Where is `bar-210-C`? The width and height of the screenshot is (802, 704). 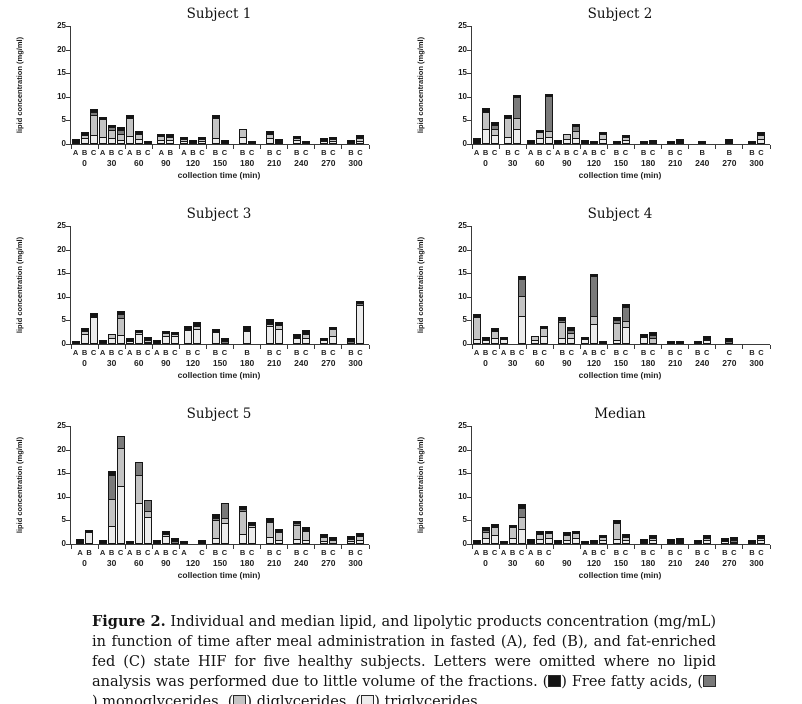
bar-210-C is located at coordinates (679, 342).